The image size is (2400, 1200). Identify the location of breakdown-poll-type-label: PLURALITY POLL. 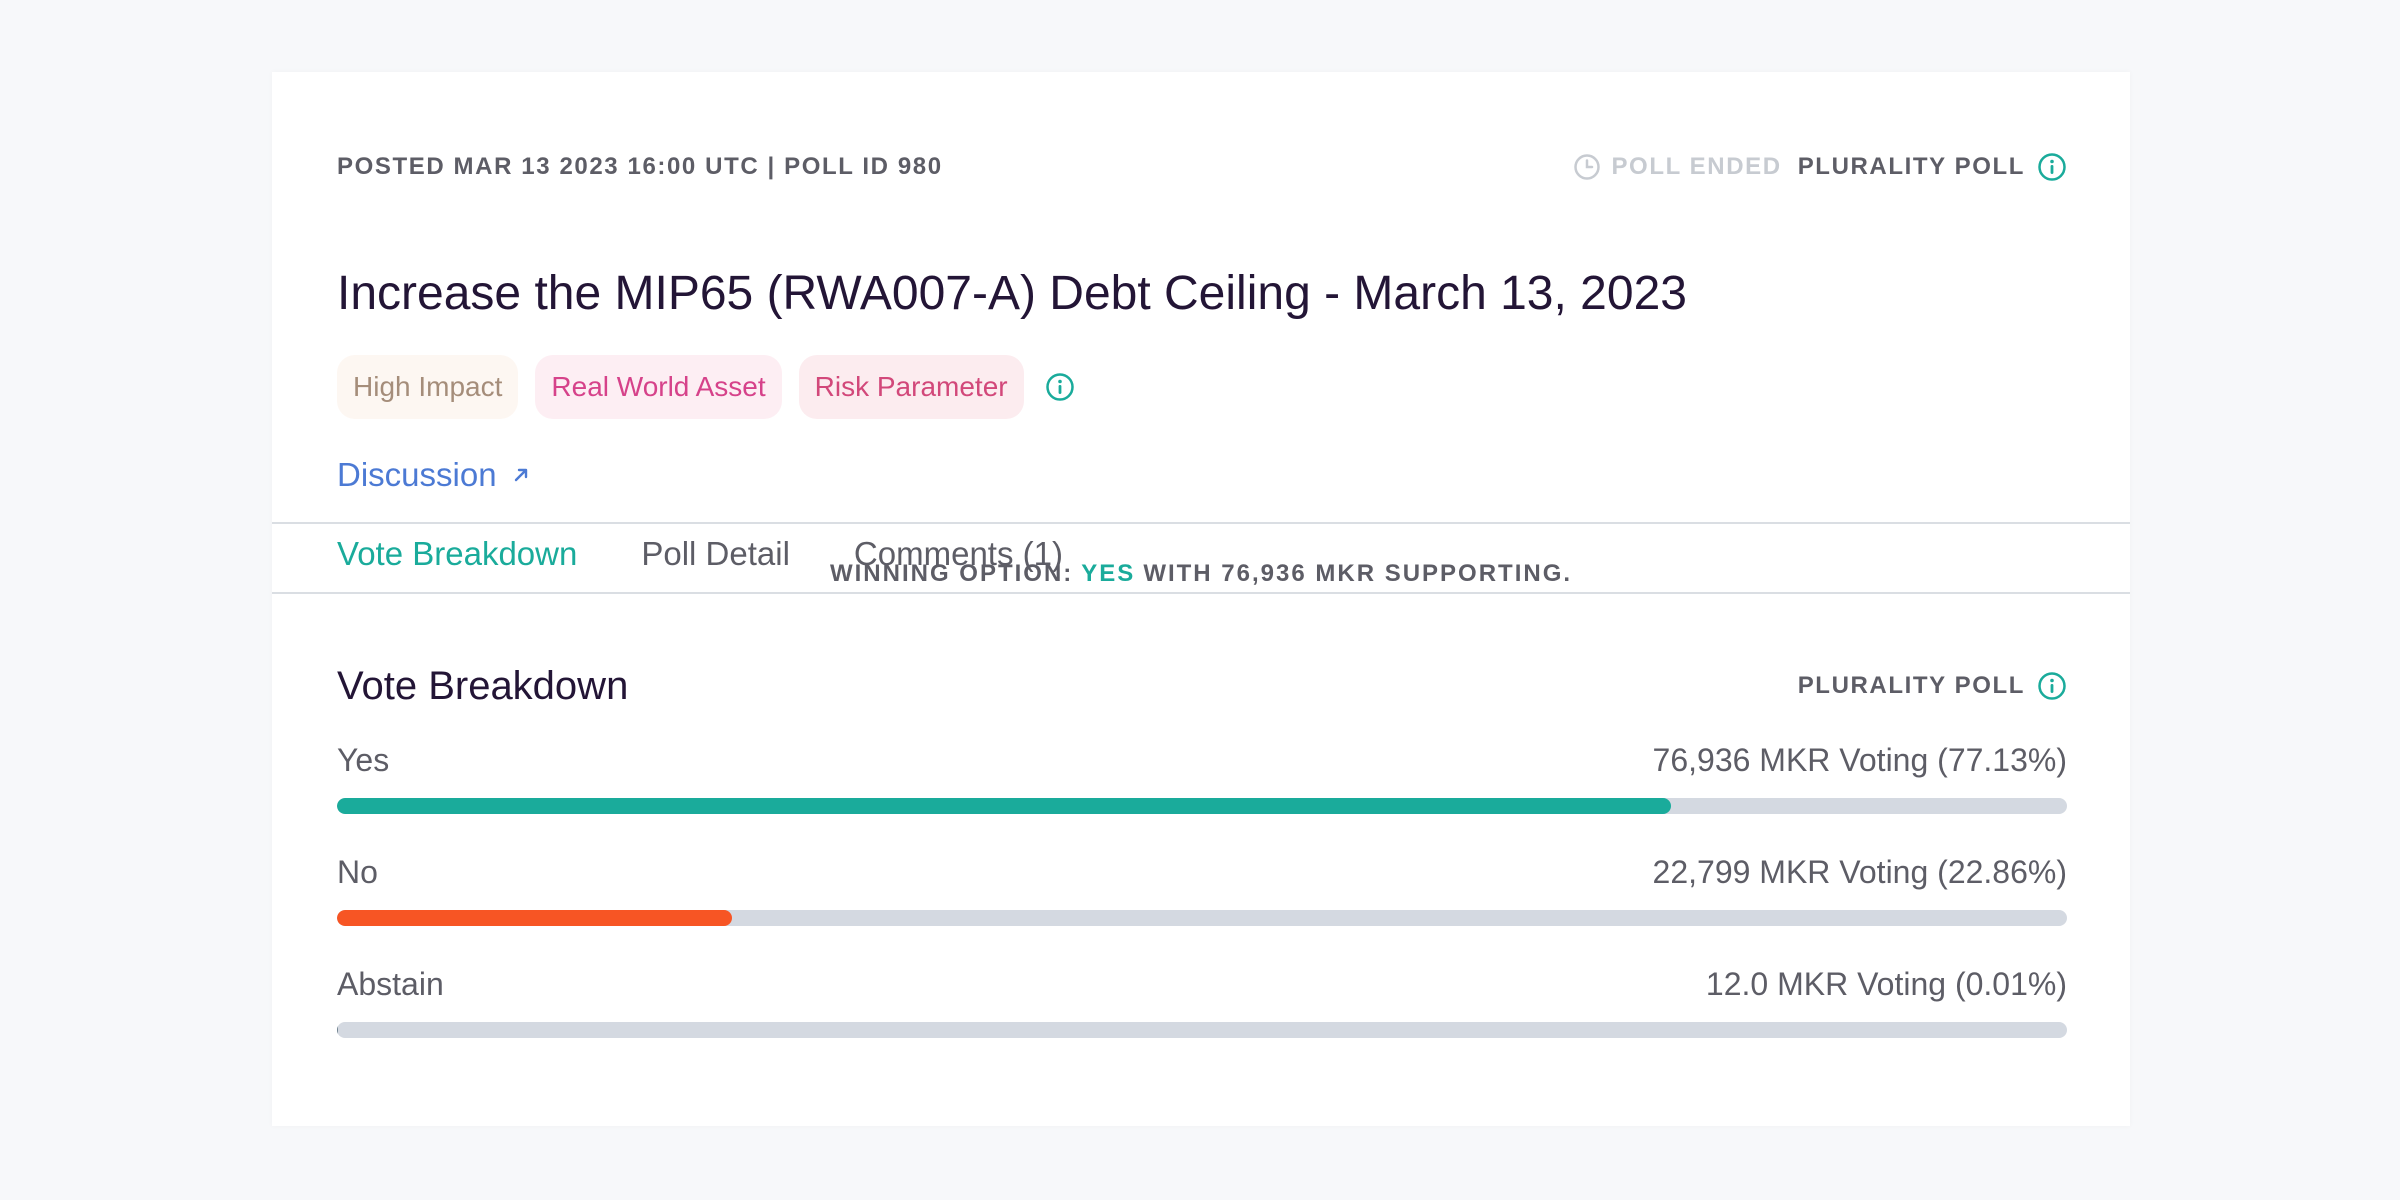
(1911, 685).